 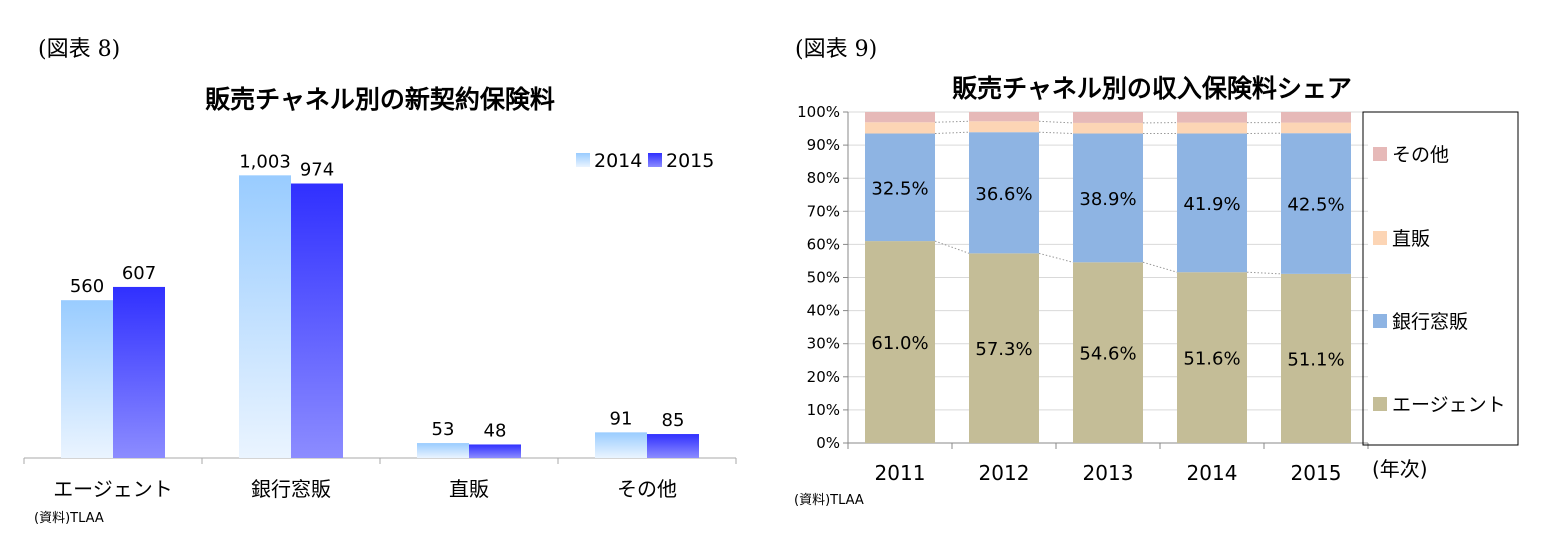 I want to click on right-category-label: 2012, so click(x=1004, y=473).